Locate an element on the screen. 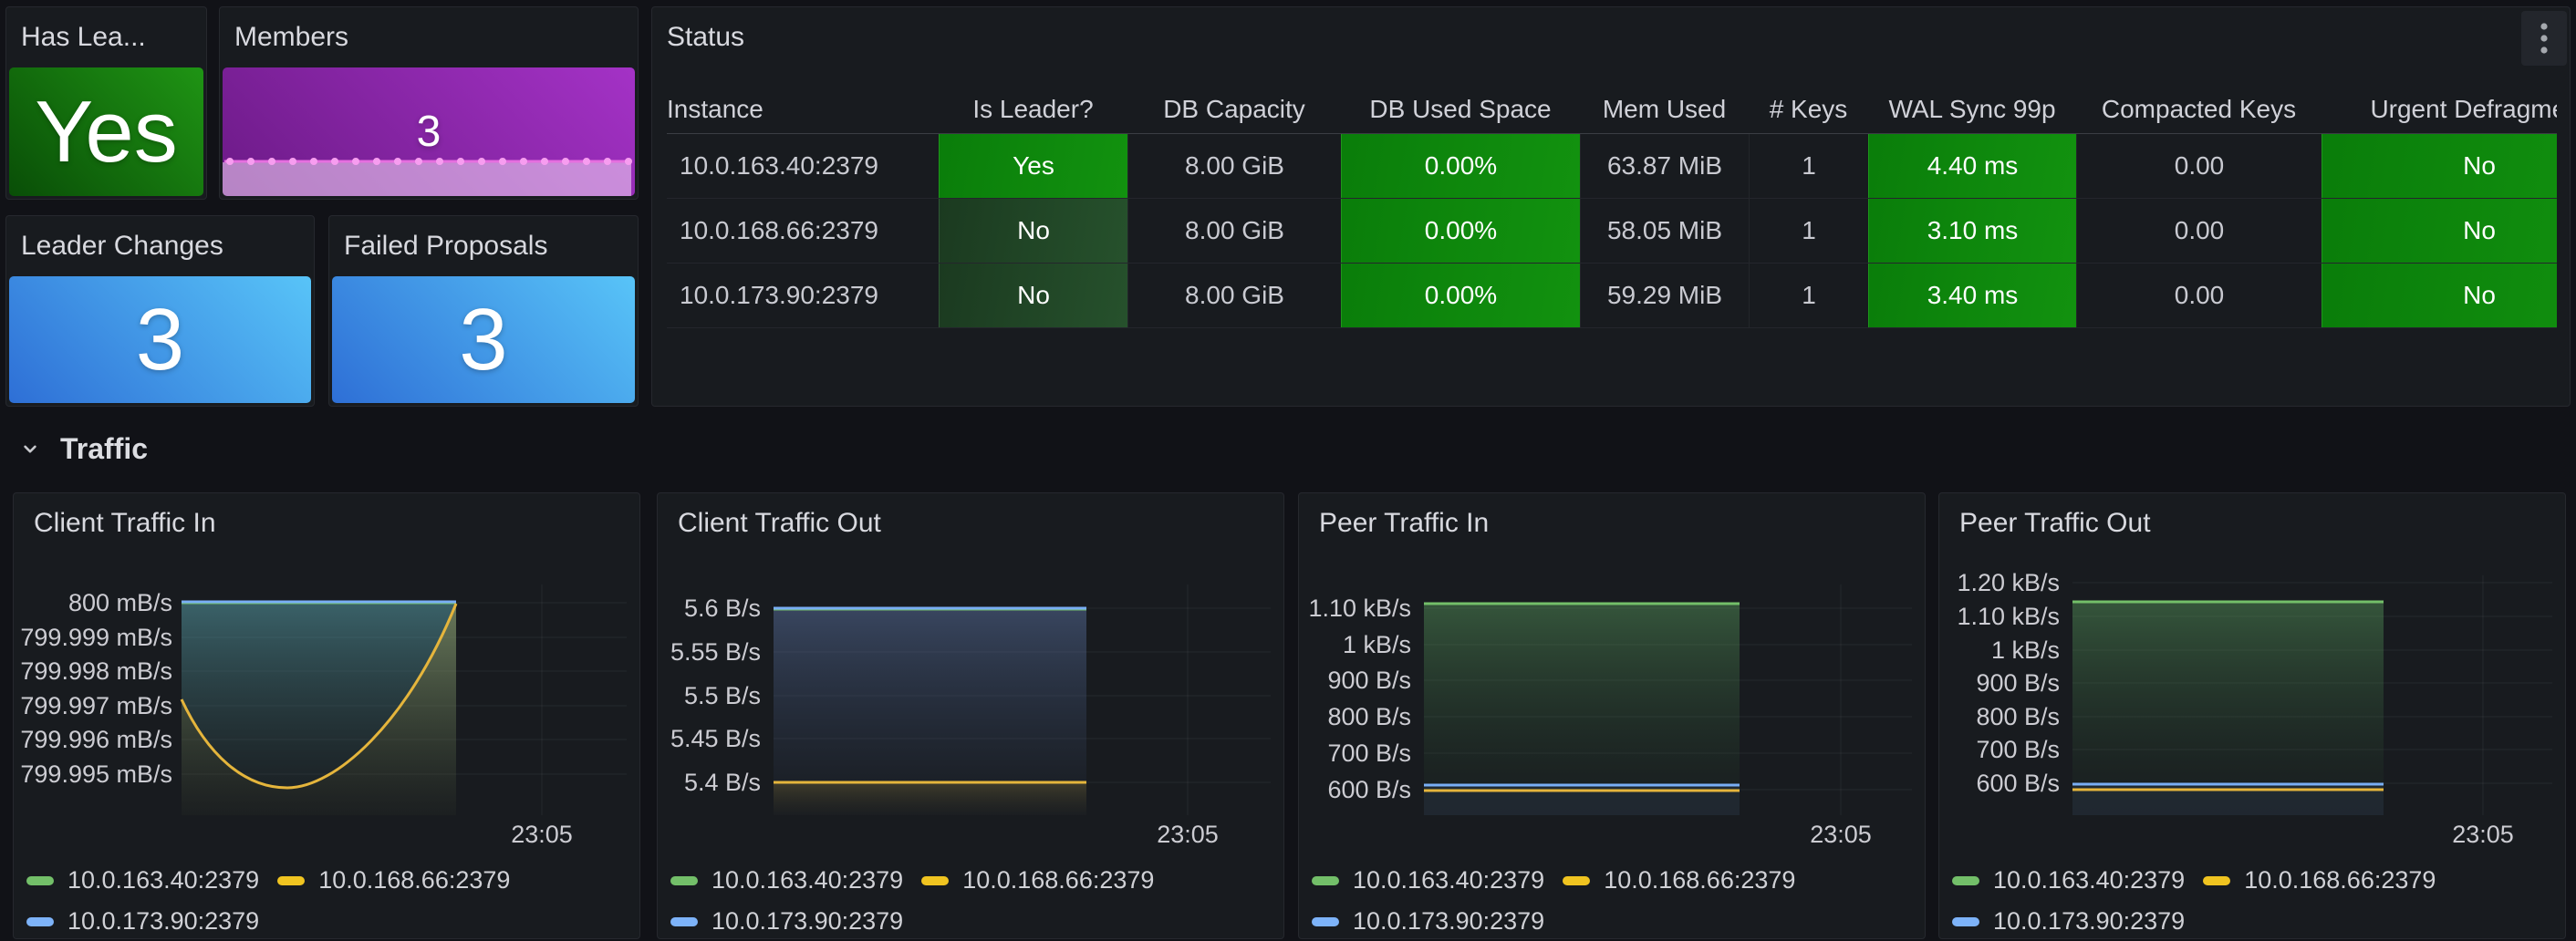  leader-changes-value-box: 3 is located at coordinates (160, 339).